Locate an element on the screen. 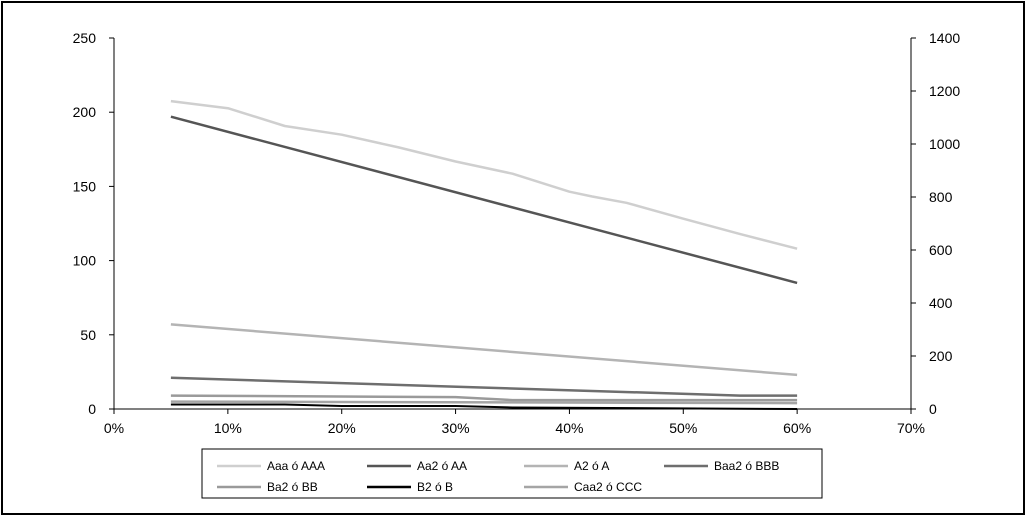 The width and height of the screenshot is (1029, 516). x-tick-label: 40% is located at coordinates (569, 428).